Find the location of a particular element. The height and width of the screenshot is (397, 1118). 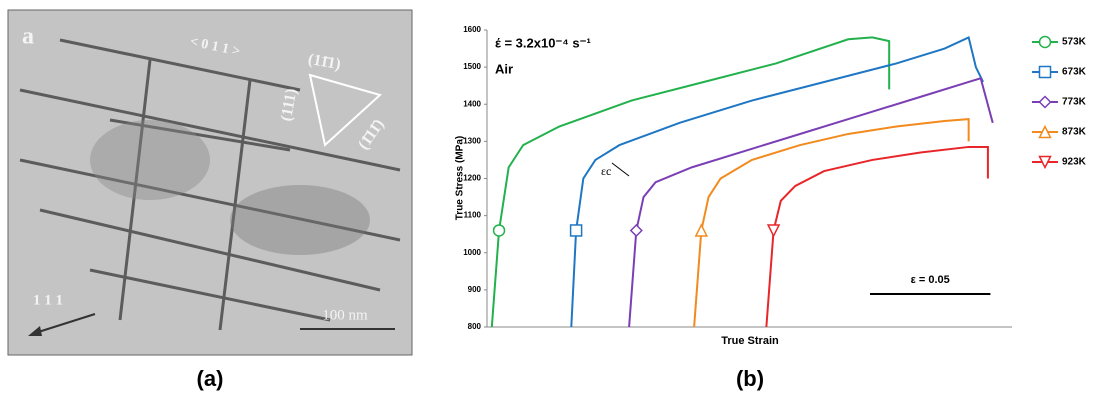

legend-label: 673K is located at coordinates (1074, 72).